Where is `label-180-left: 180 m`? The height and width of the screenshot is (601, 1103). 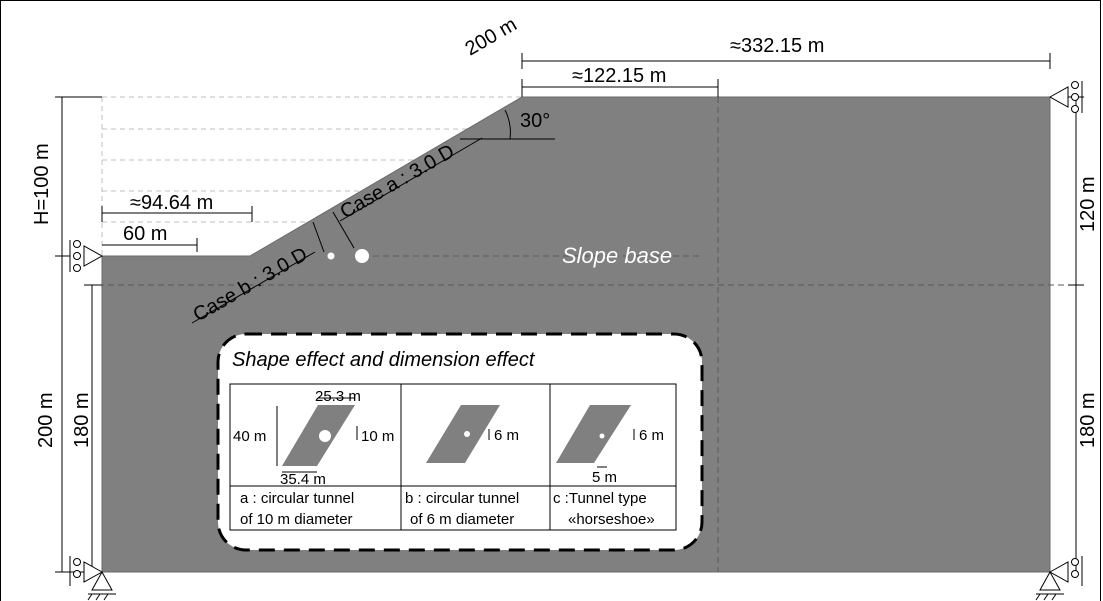 label-180-left: 180 m is located at coordinates (82, 420).